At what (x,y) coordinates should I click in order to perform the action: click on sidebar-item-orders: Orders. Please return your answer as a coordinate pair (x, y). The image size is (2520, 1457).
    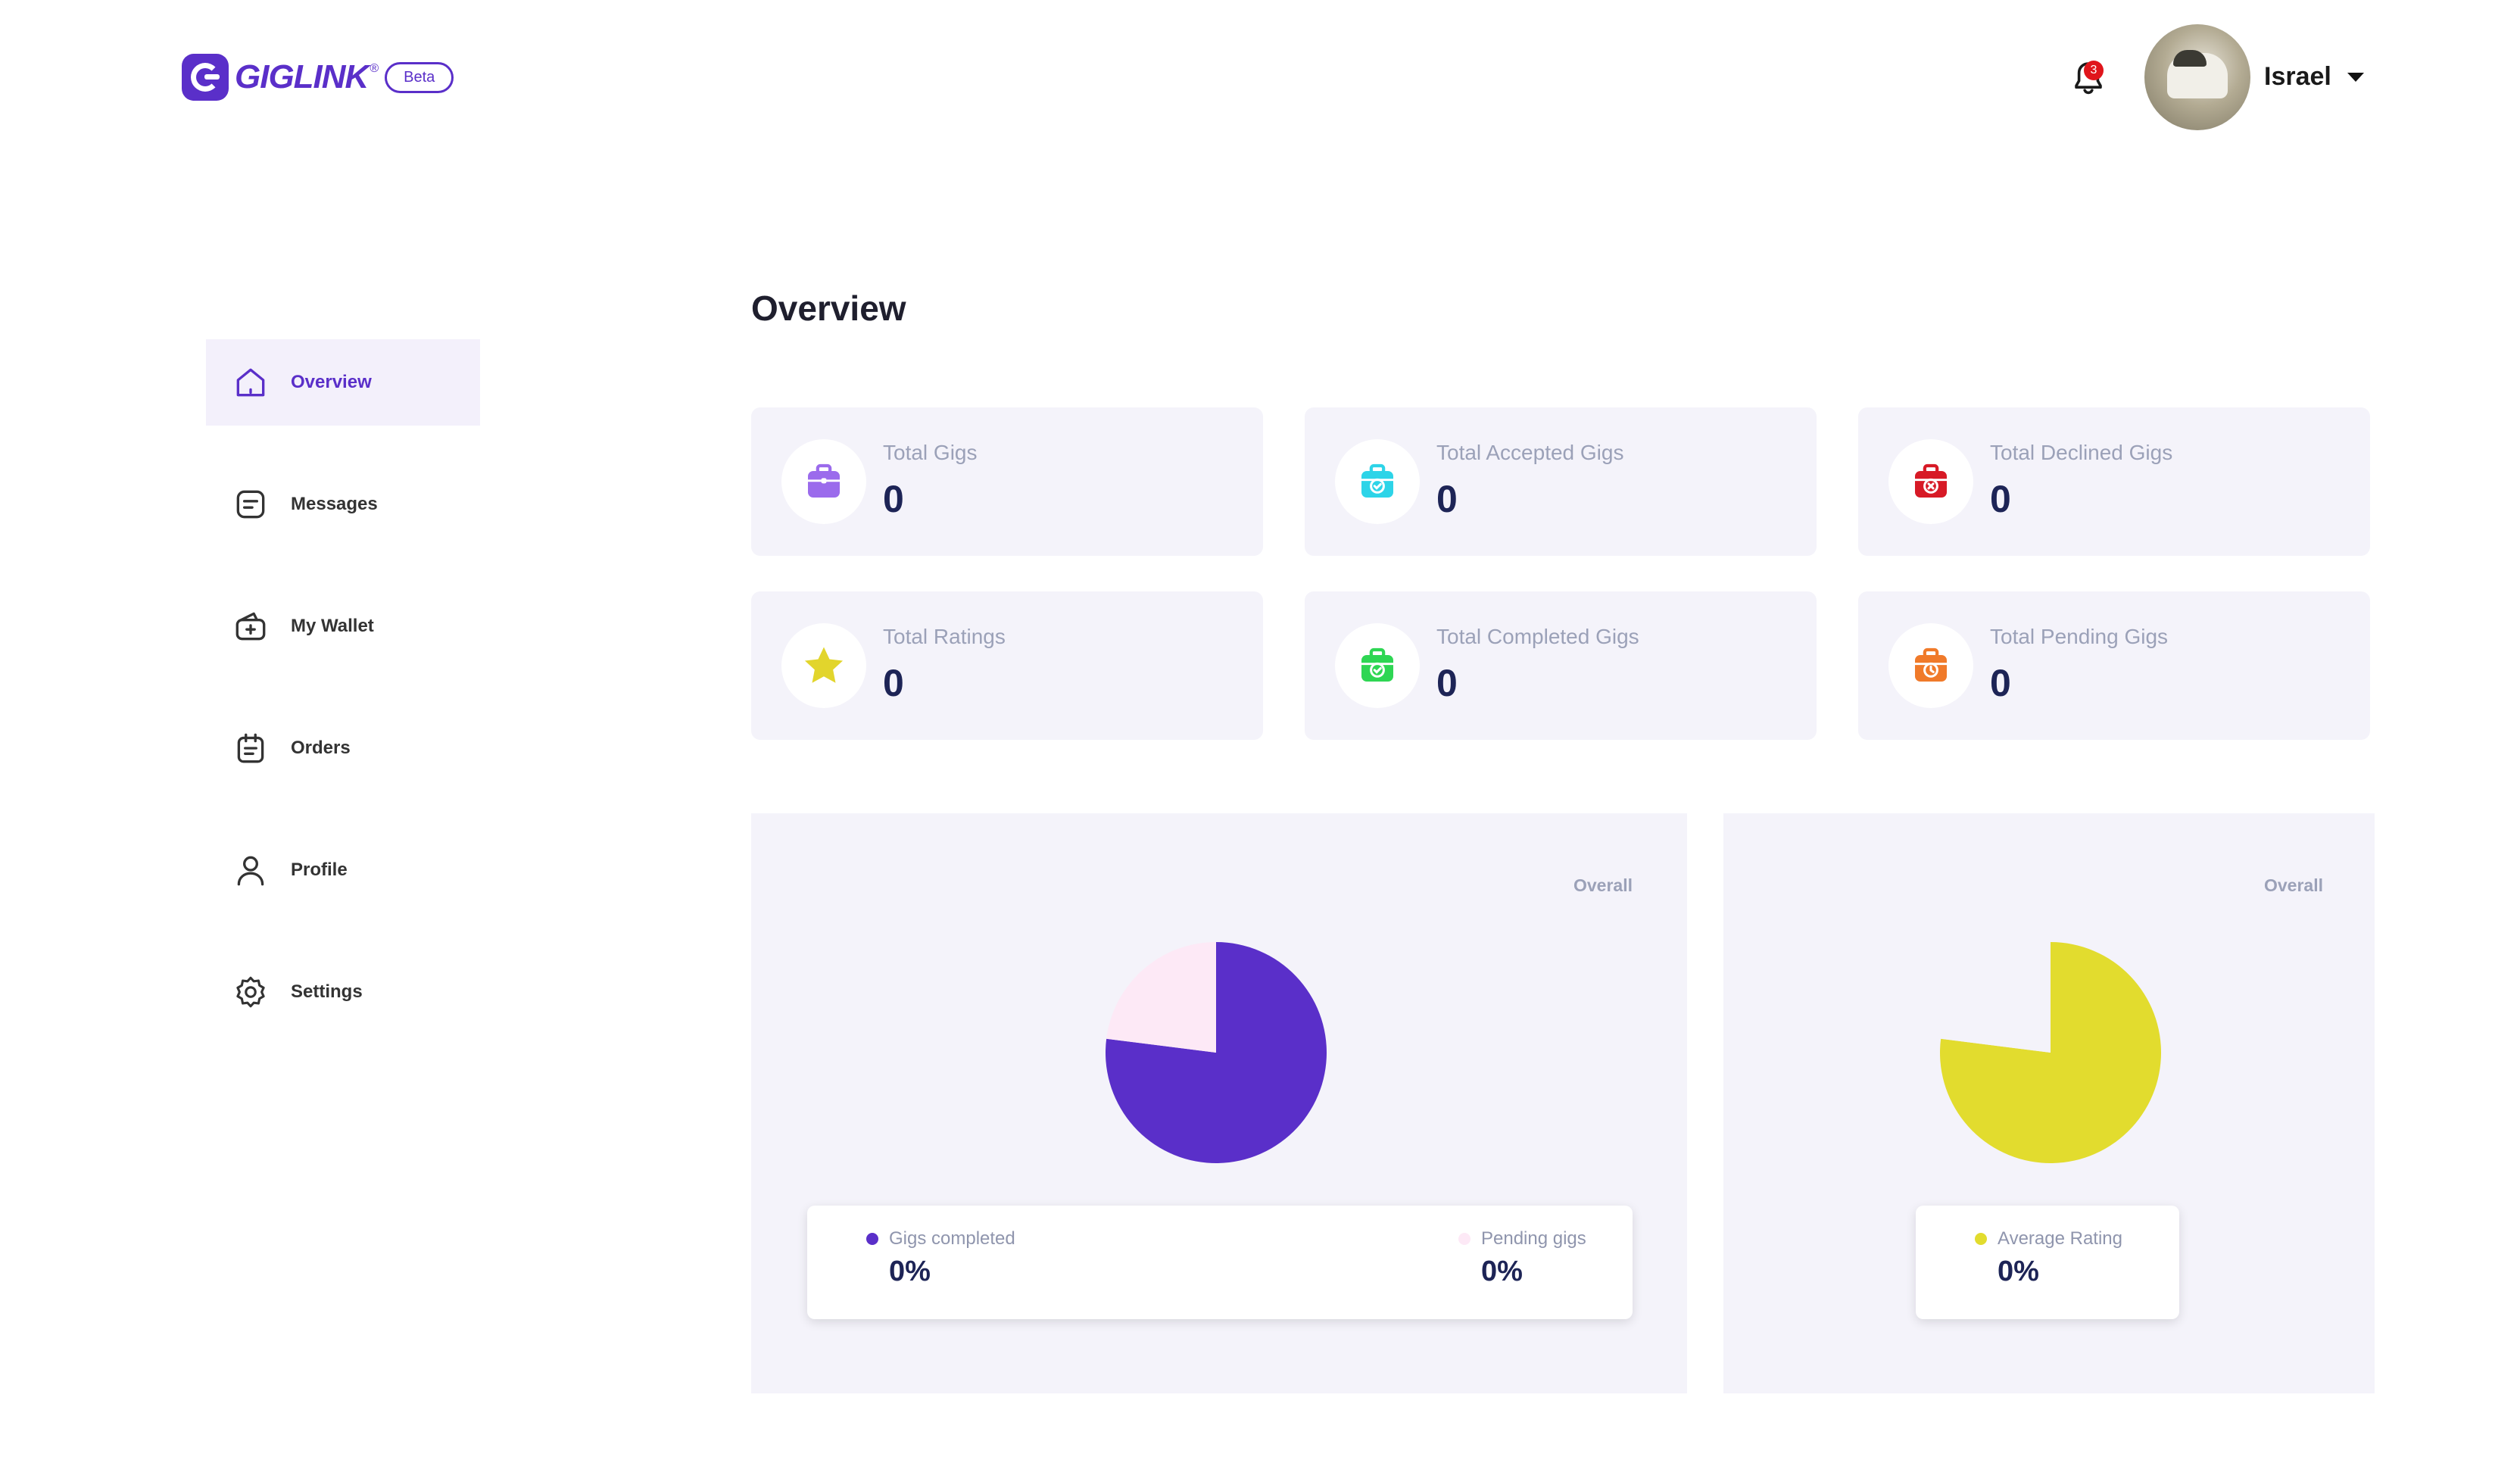
    Looking at the image, I should click on (343, 748).